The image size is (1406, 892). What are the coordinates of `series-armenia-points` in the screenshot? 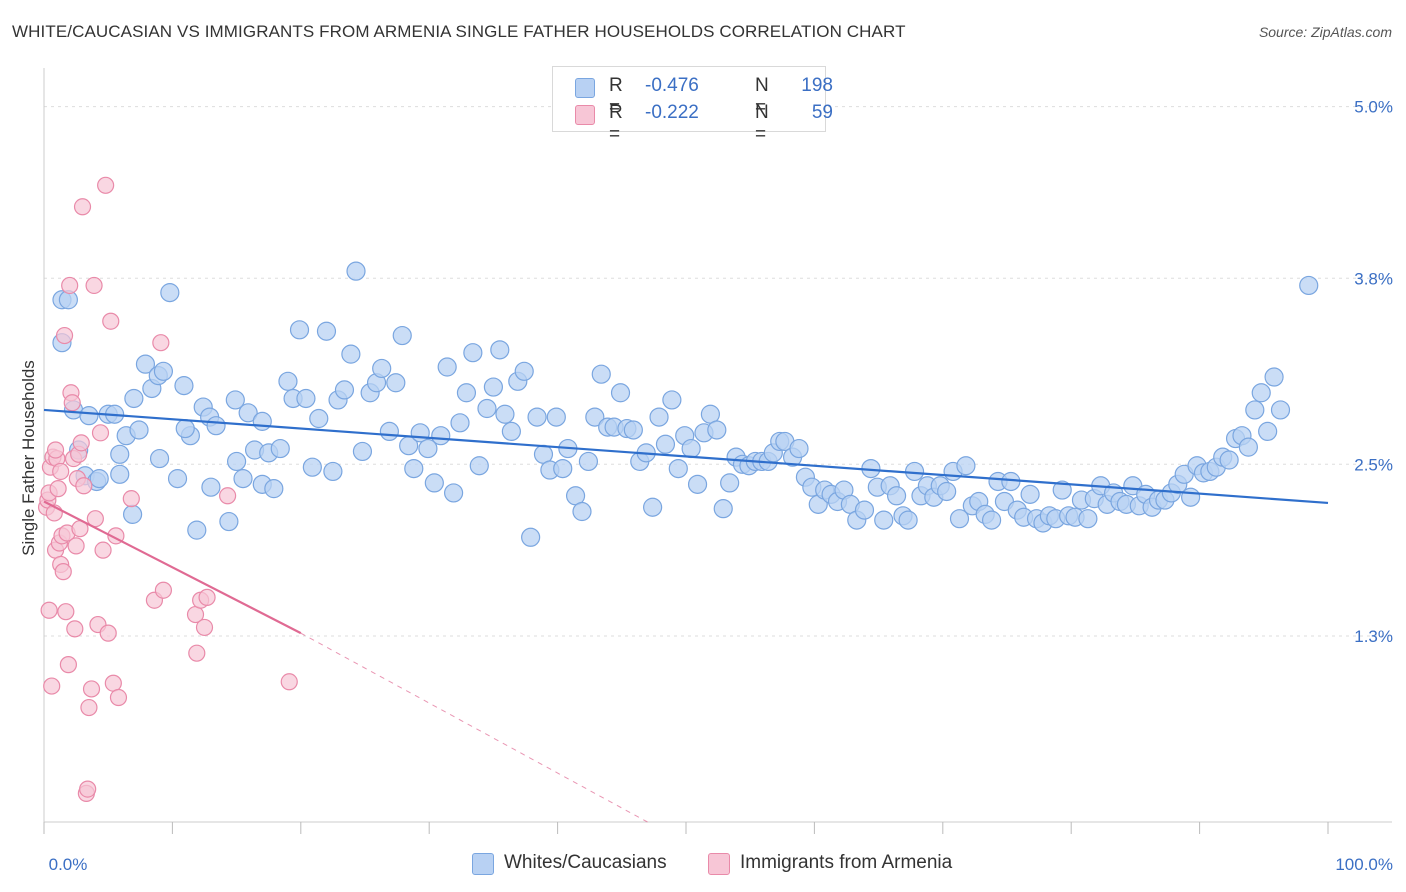 It's located at (167, 489).